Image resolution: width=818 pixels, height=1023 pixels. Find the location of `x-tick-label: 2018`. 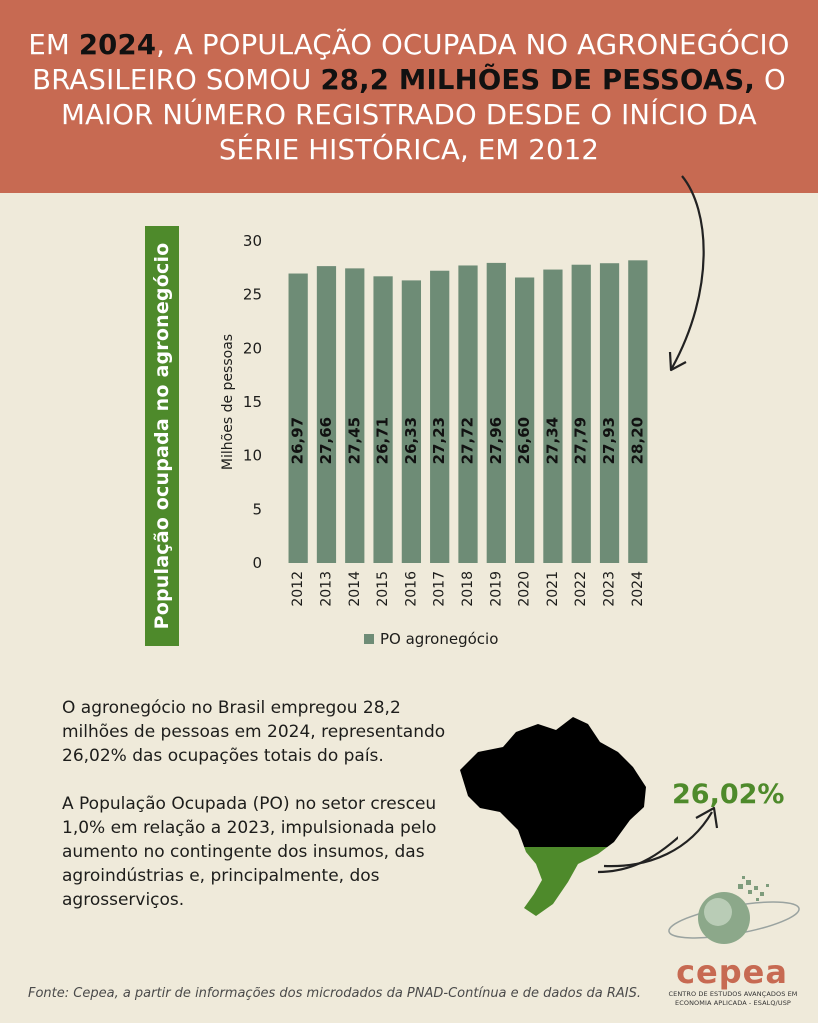

x-tick-label: 2018 is located at coordinates (468, 589).